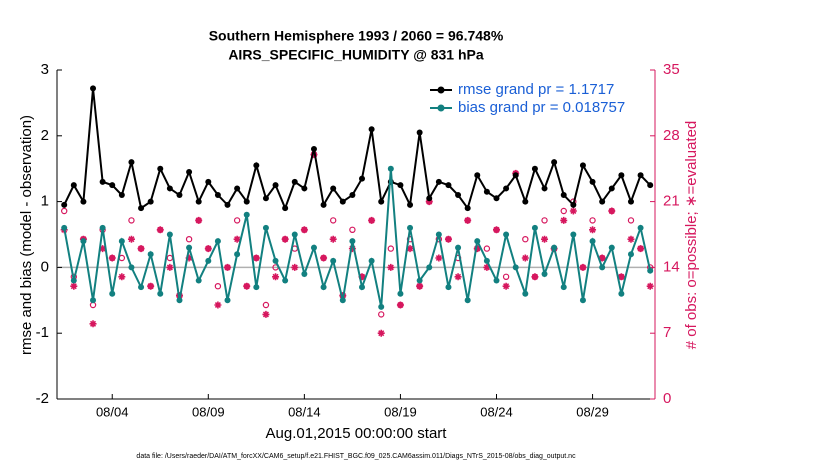 This screenshot has height=470, width=830. What do you see at coordinates (536, 89) in the screenshot?
I see `legend-label: rmse grand pr = 1.1717` at bounding box center [536, 89].